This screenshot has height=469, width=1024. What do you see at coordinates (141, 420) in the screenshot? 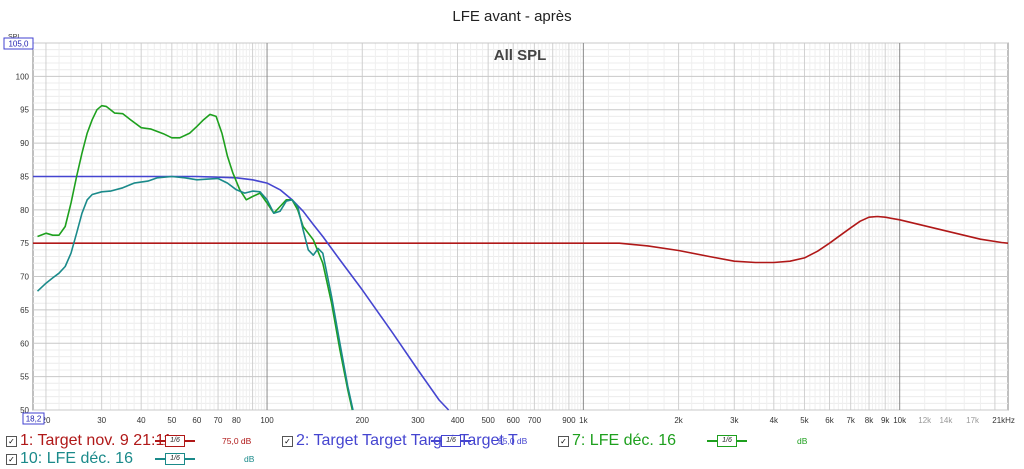
I see `x-tick-label: 40` at bounding box center [141, 420].